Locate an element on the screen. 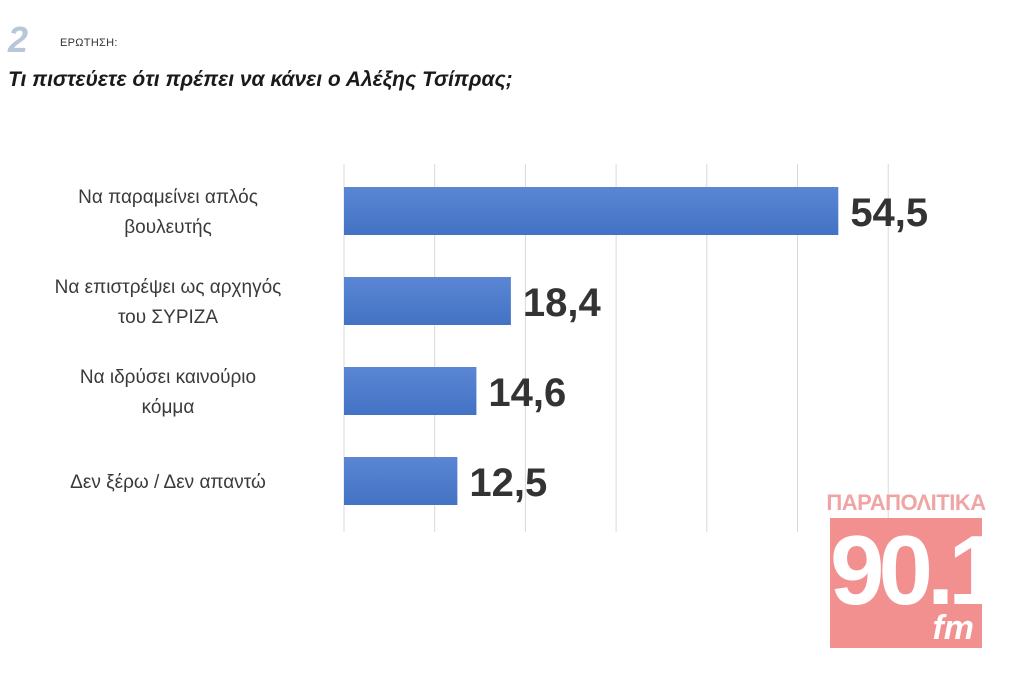  question-number: 2 is located at coordinates (18, 39).